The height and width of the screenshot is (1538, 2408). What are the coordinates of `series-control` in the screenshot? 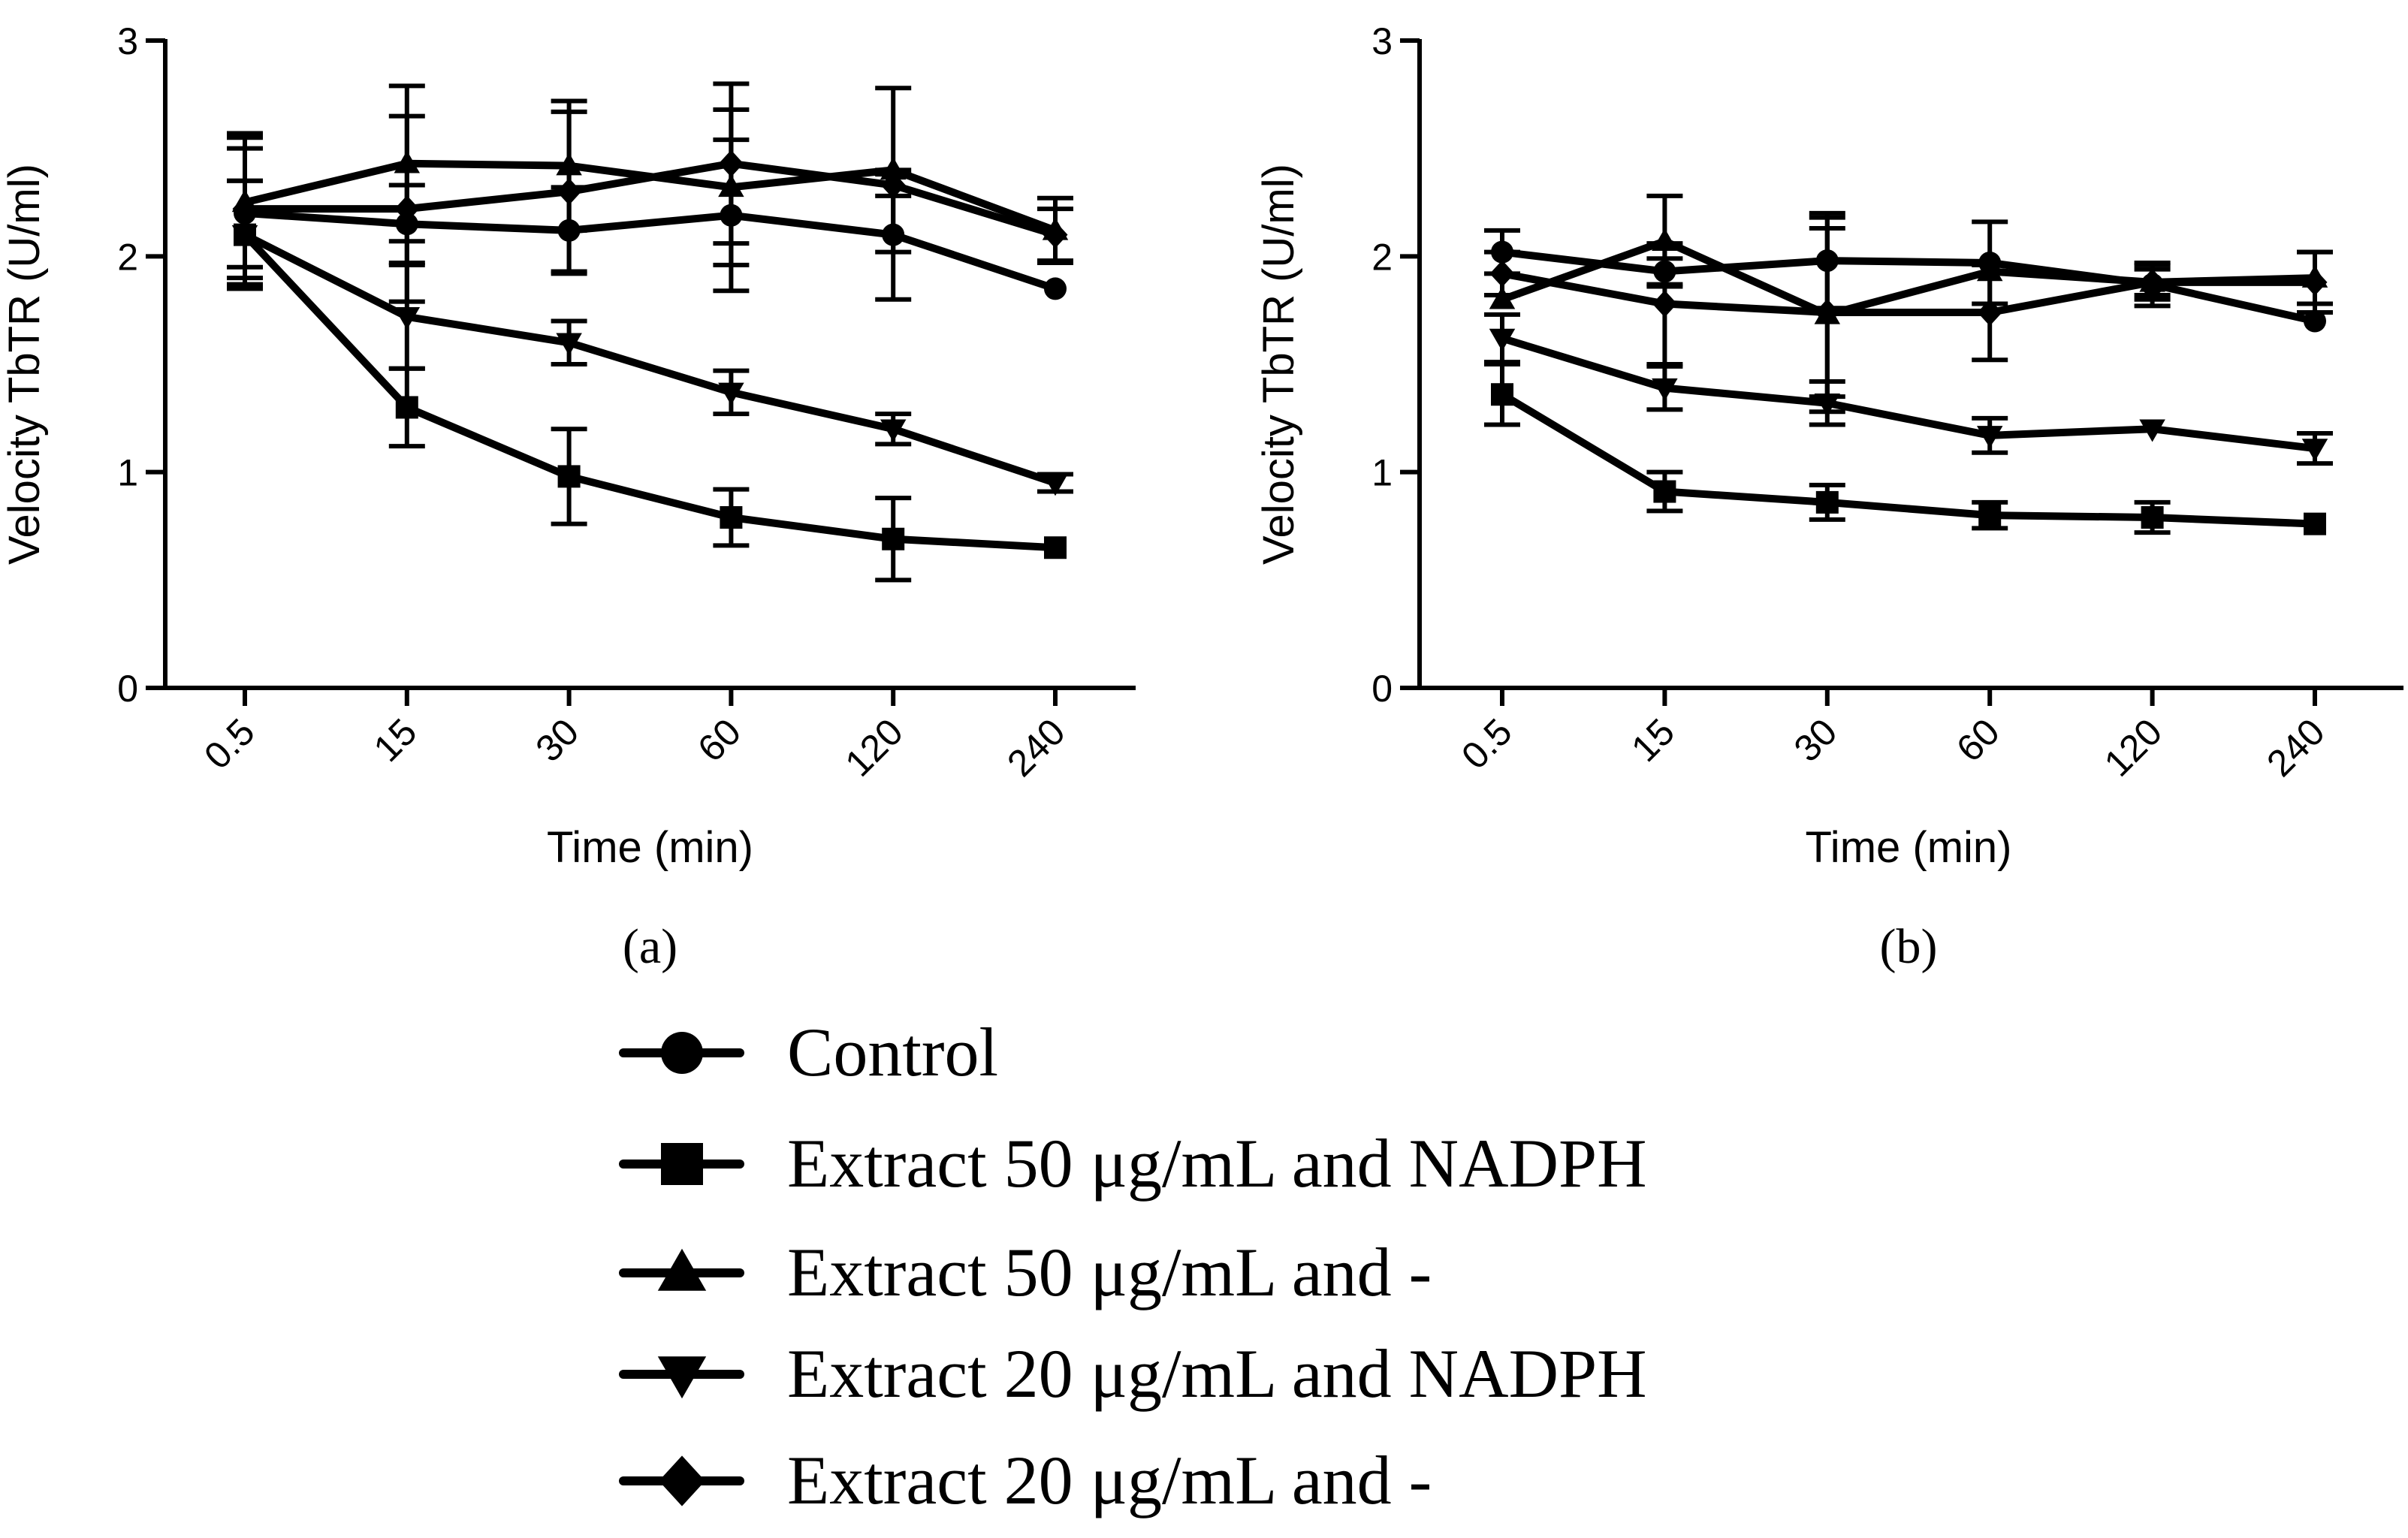 It's located at (647, 219).